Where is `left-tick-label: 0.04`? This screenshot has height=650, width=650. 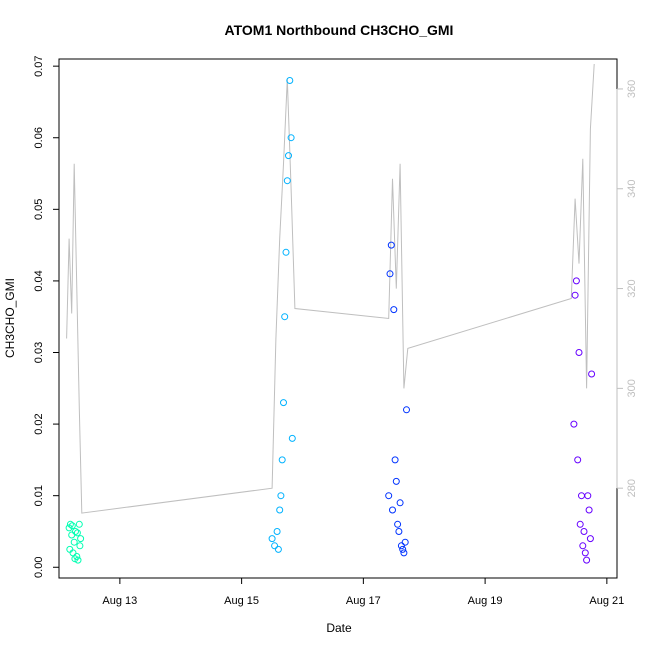
left-tick-label: 0.04 is located at coordinates (39, 280).